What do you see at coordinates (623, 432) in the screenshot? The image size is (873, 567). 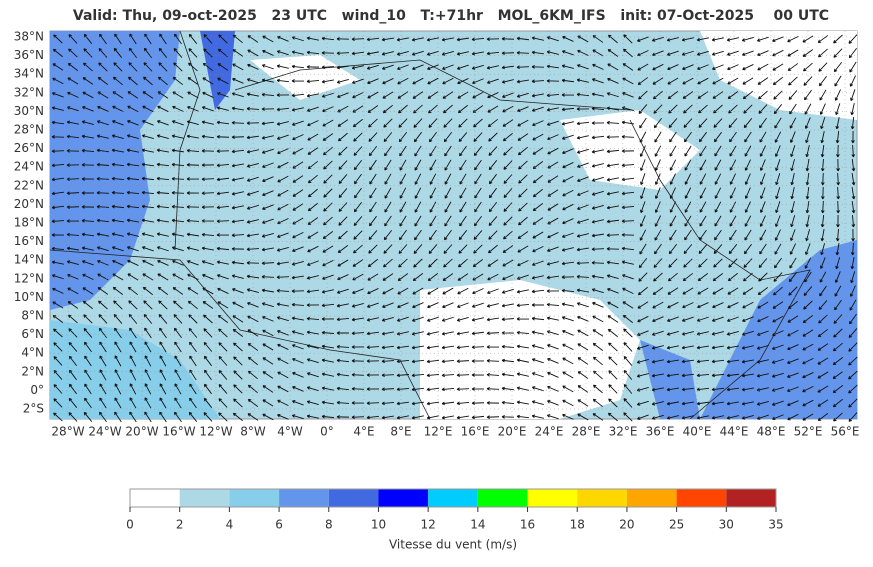 I see `lon-label: 32°E` at bounding box center [623, 432].